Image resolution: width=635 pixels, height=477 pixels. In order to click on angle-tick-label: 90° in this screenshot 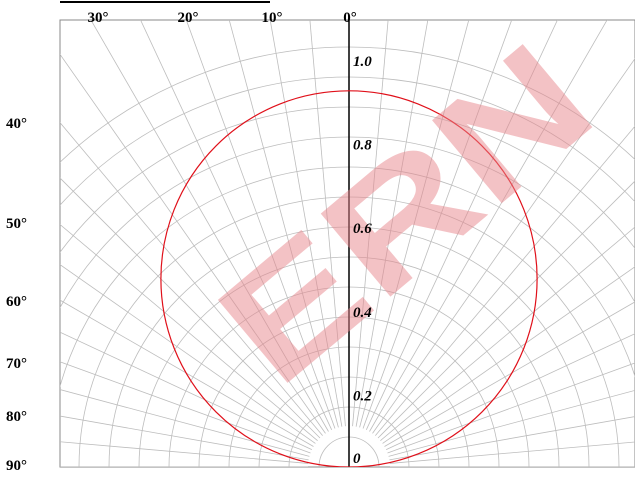, I will do `click(16, 466)`.